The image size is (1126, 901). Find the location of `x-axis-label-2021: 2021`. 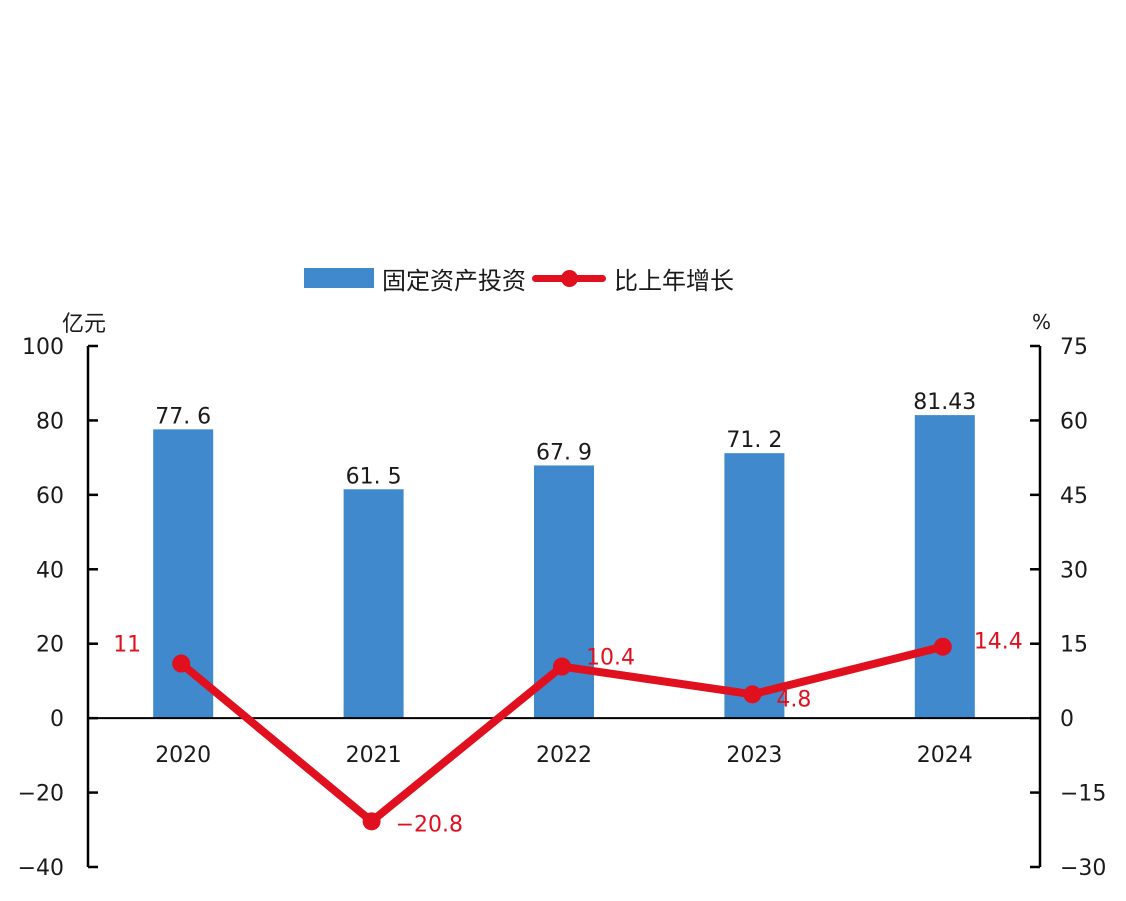

x-axis-label-2021: 2021 is located at coordinates (374, 755).